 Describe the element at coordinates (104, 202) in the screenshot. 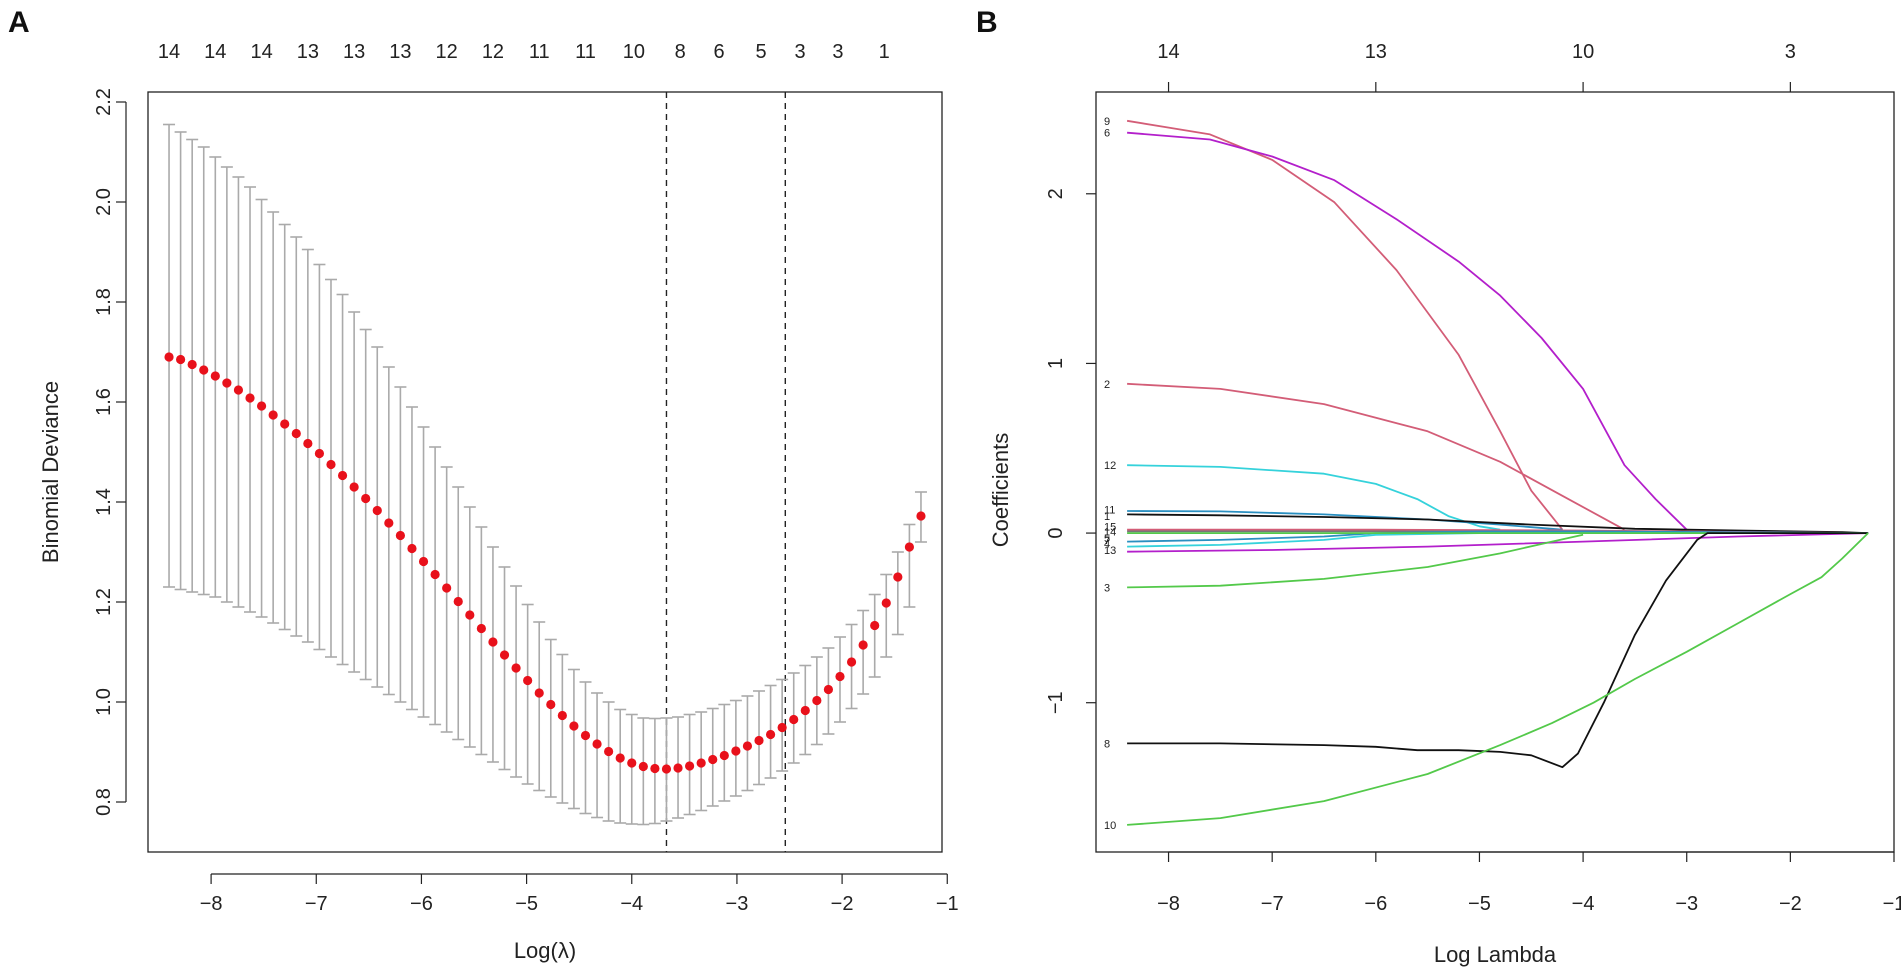

I see `y-tick-label: 2.0` at that location.